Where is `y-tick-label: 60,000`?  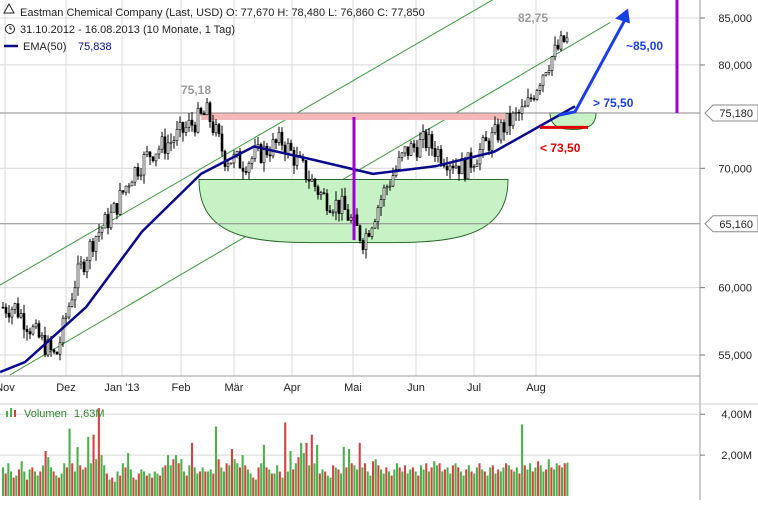
y-tick-label: 60,000 is located at coordinates (735, 289).